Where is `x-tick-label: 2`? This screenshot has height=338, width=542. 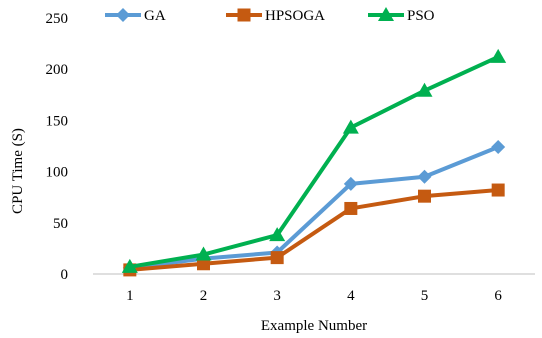
x-tick-label: 2 is located at coordinates (204, 296).